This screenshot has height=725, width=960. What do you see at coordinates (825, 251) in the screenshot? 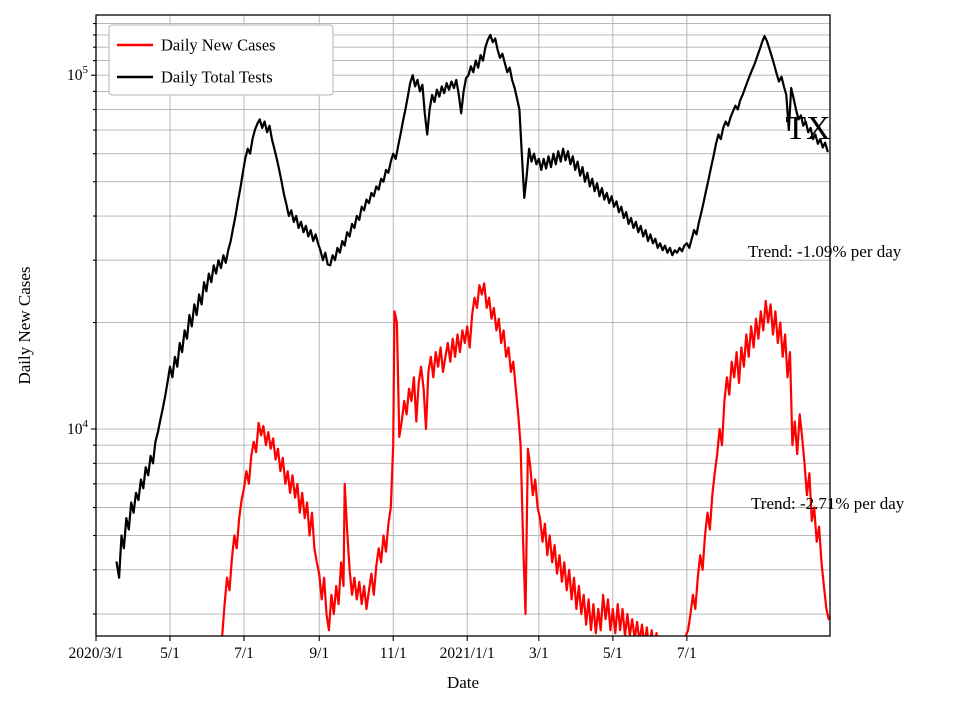
I see `trend-tests-annotation: Trend: -1.09% per day` at bounding box center [825, 251].